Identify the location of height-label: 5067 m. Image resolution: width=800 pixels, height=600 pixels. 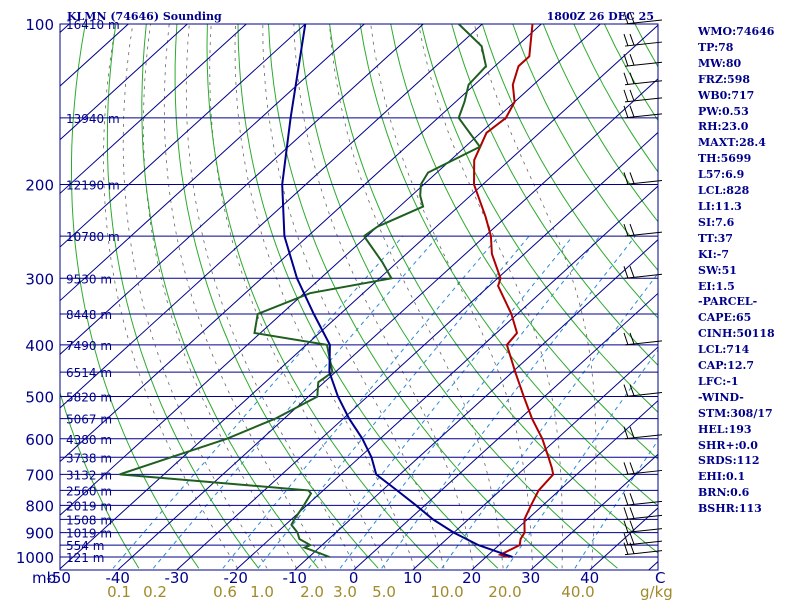
(89, 420).